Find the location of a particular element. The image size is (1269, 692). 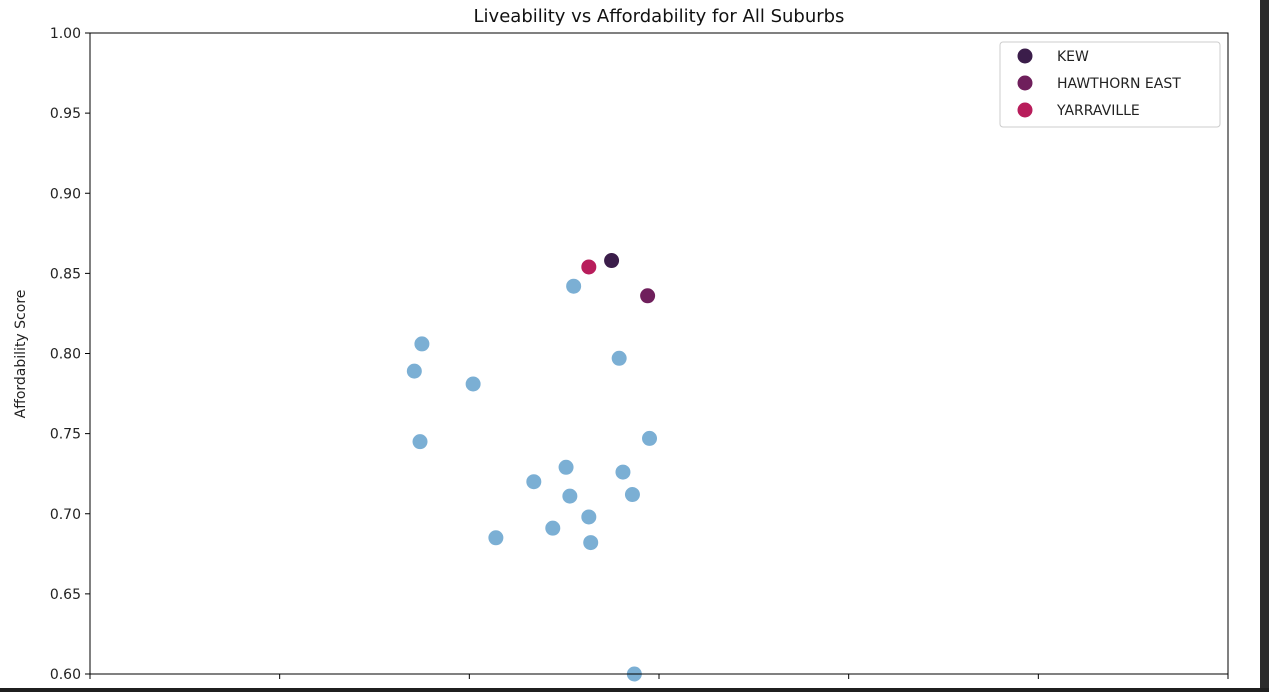

y-tick-label: 0.65 is located at coordinates (65, 595).